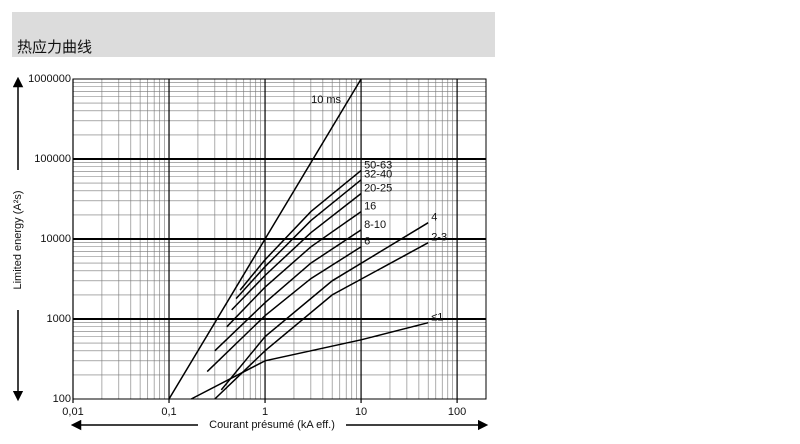  What do you see at coordinates (59, 319) in the screenshot?
I see `y-tick-label: 1000` at bounding box center [59, 319].